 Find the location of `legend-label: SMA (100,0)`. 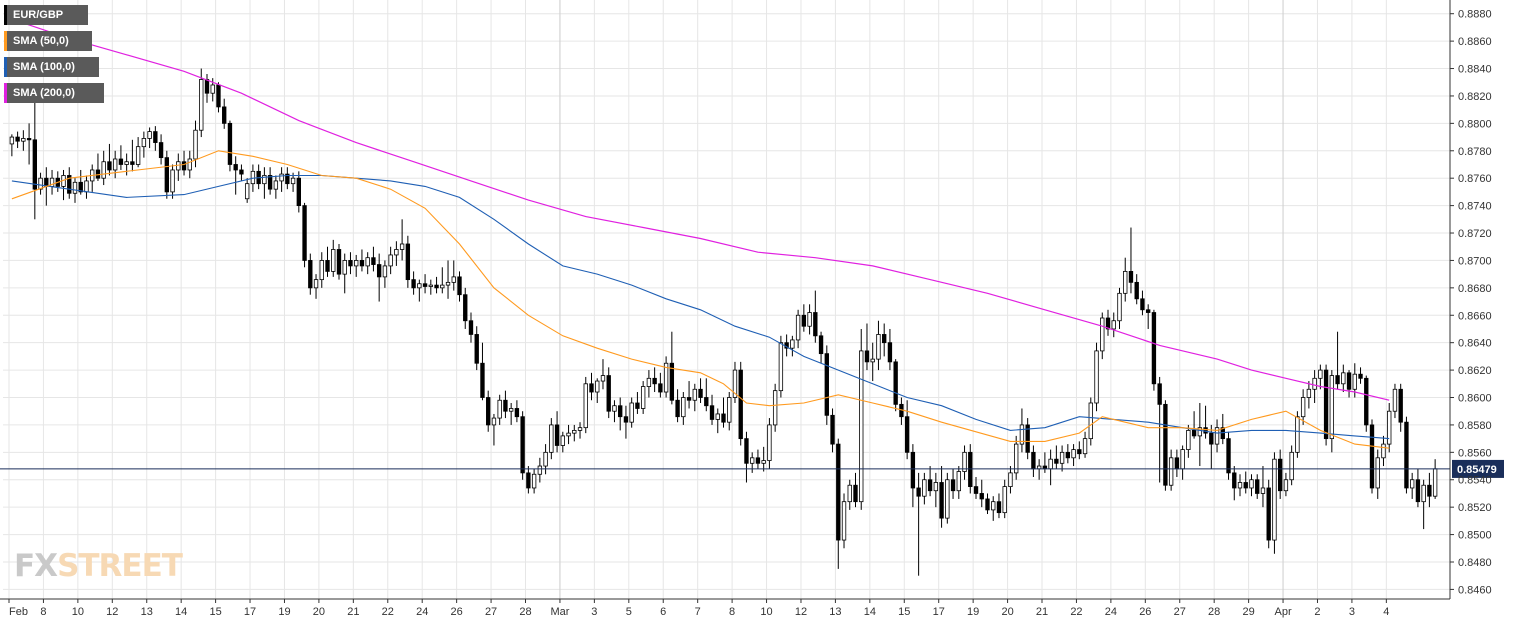

legend-label: SMA (100,0) is located at coordinates (44, 67).